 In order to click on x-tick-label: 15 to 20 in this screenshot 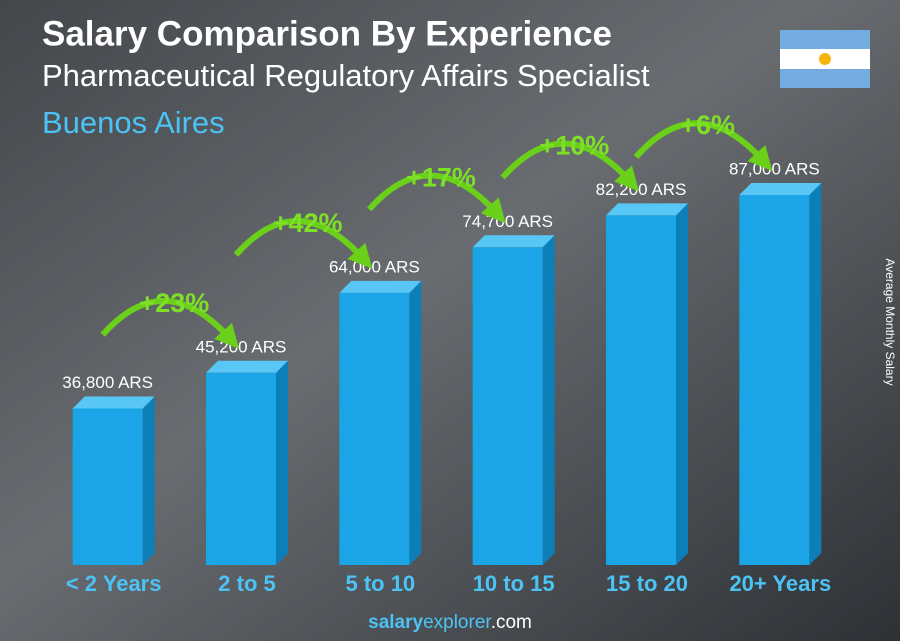, I will do `click(647, 583)`.